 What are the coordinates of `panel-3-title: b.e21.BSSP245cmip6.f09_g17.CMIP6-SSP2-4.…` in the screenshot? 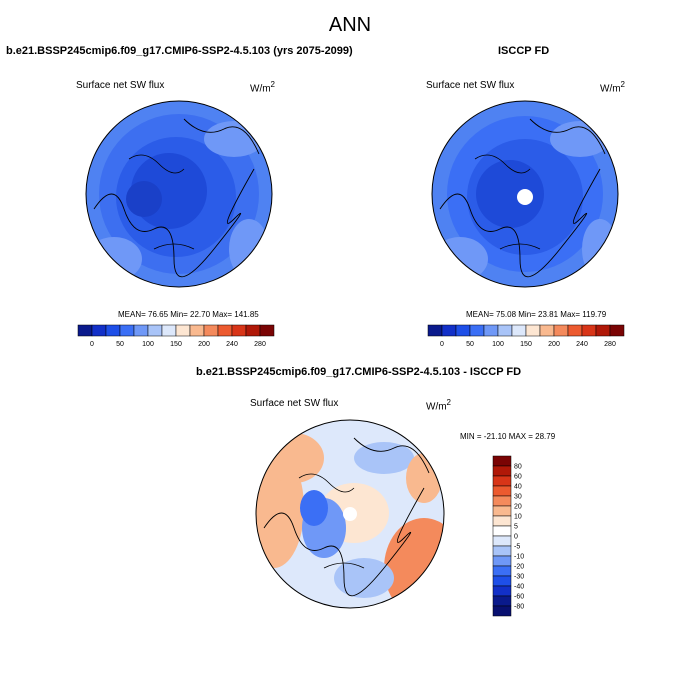 It's located at (359, 372).